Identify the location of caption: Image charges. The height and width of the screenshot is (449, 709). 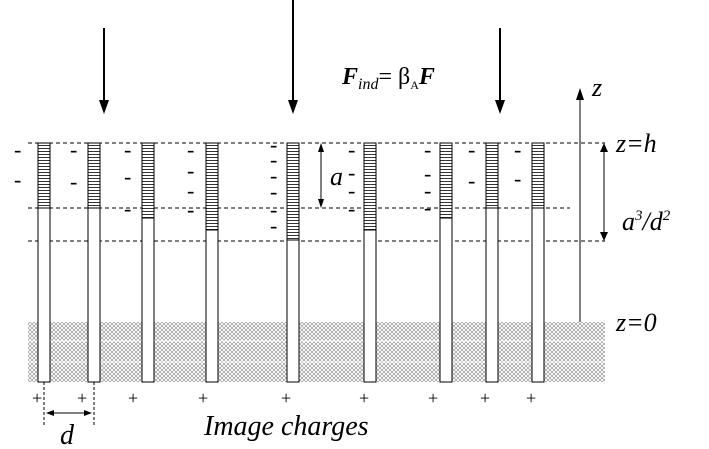
(286, 426).